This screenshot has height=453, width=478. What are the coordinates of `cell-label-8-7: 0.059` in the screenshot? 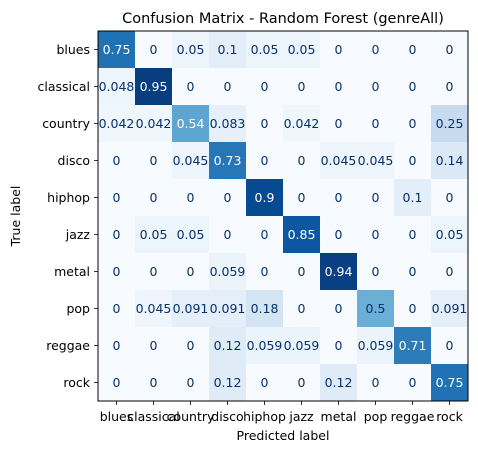 It's located at (376, 345).